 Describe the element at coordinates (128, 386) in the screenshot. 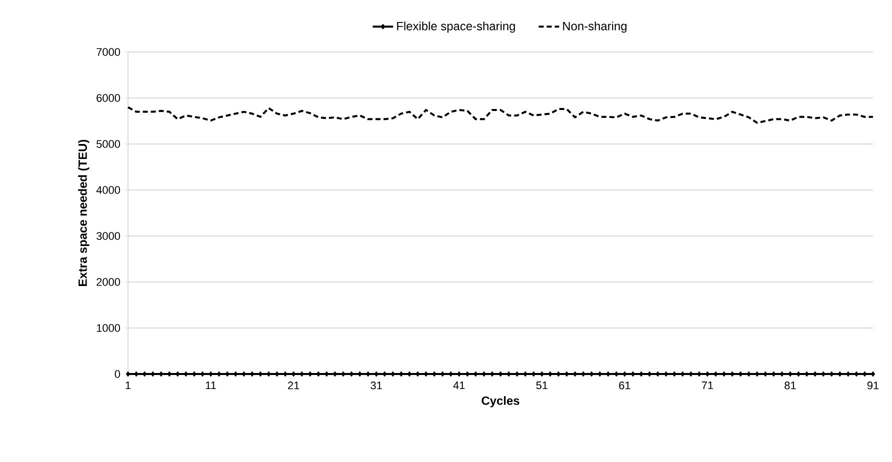

I see `x-tick-label: 1` at that location.